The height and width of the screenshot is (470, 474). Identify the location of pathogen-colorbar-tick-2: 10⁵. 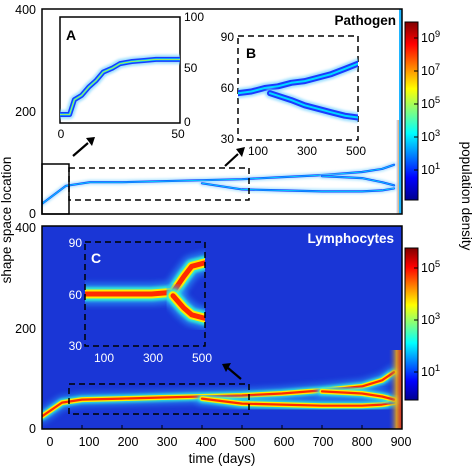
(430, 103).